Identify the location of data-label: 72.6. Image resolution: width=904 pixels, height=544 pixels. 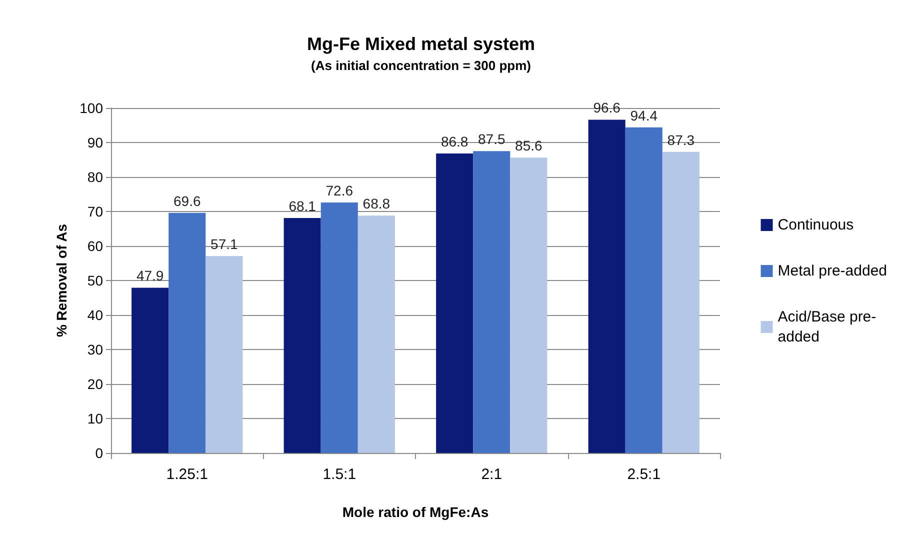
(340, 190).